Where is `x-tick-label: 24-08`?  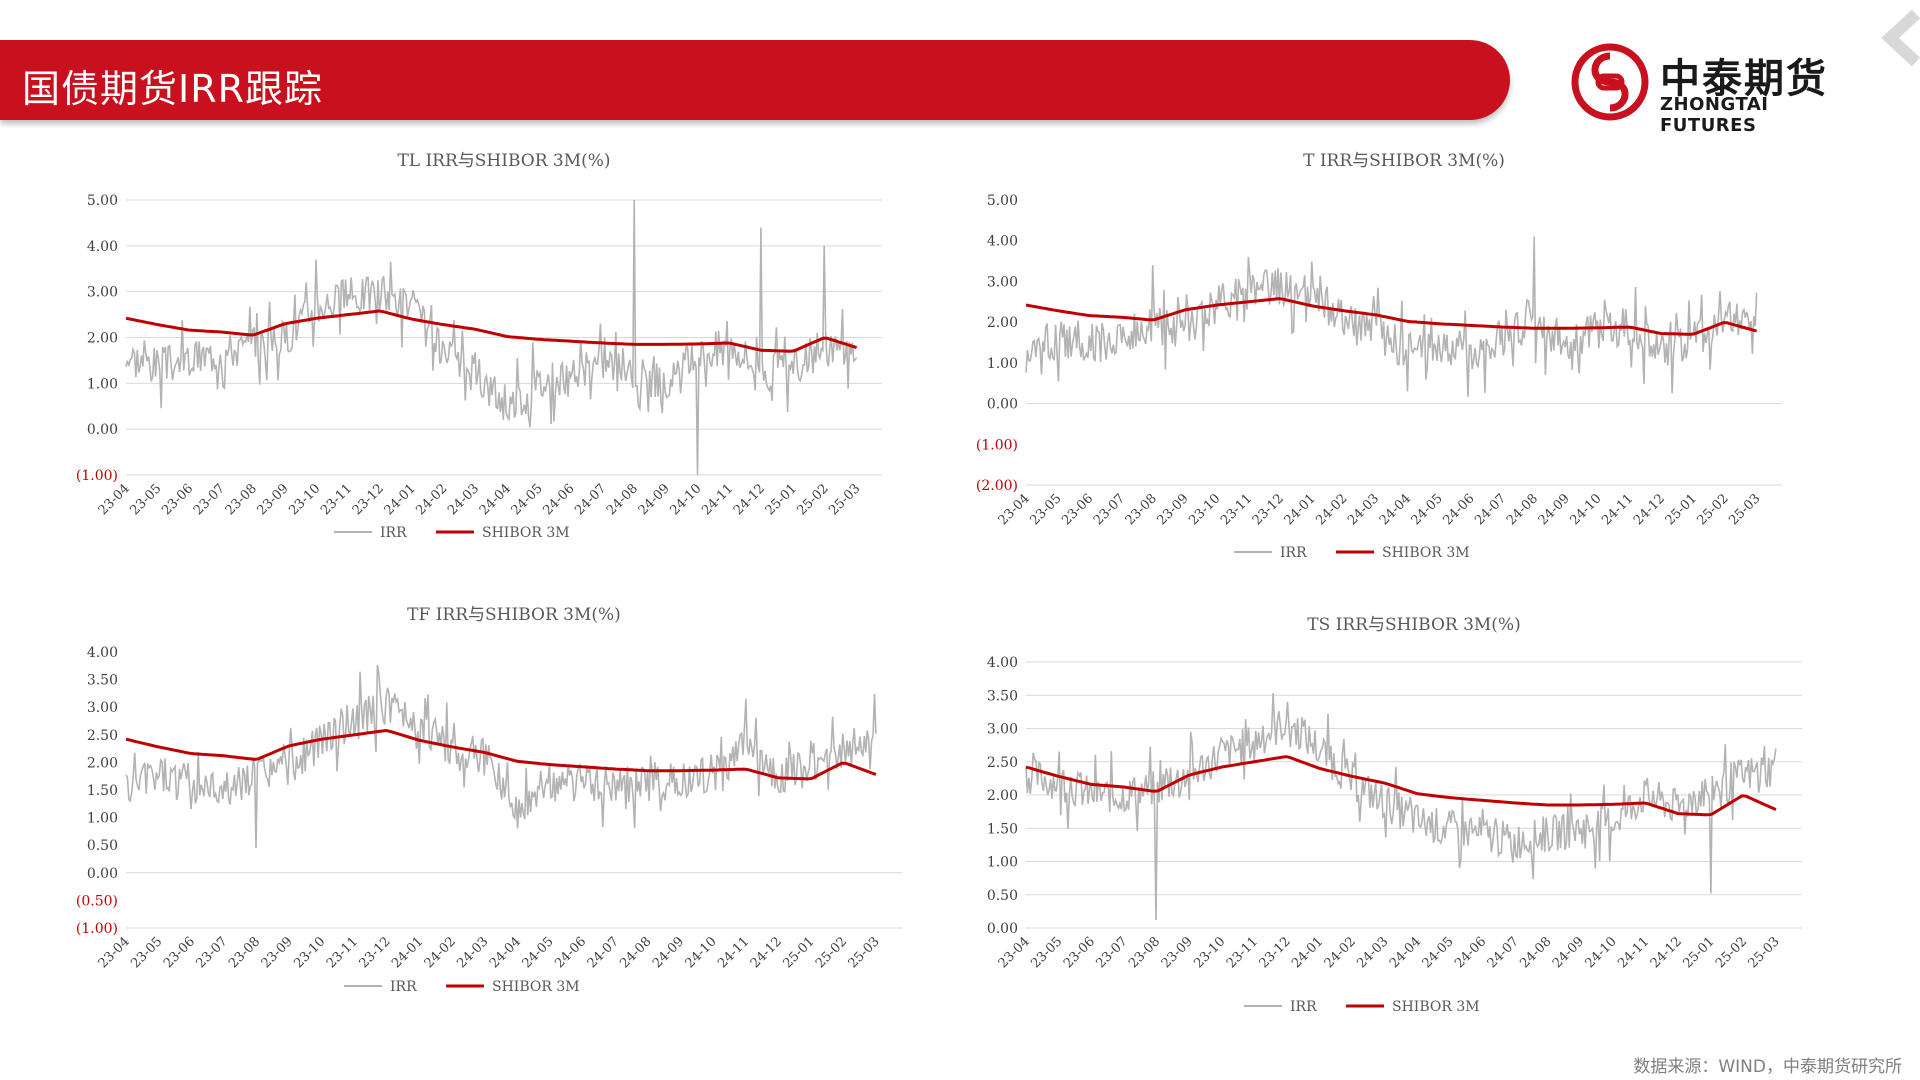 x-tick-label: 24-08 is located at coordinates (622, 499).